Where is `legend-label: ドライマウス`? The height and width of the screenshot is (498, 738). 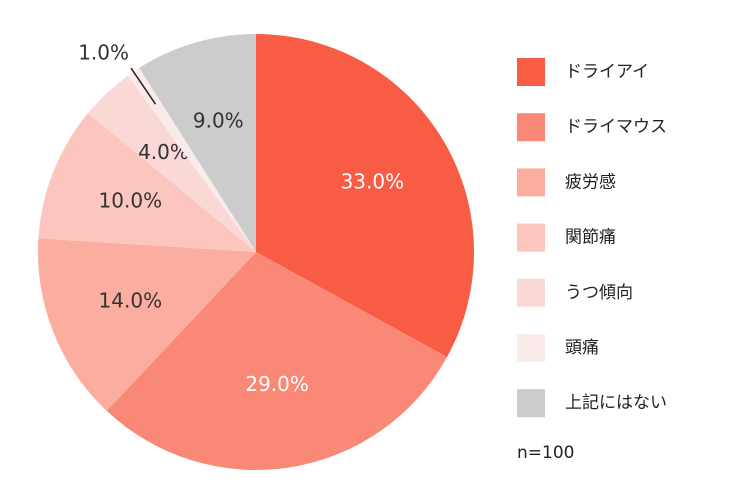
legend-label: ドライマウス is located at coordinates (616, 127).